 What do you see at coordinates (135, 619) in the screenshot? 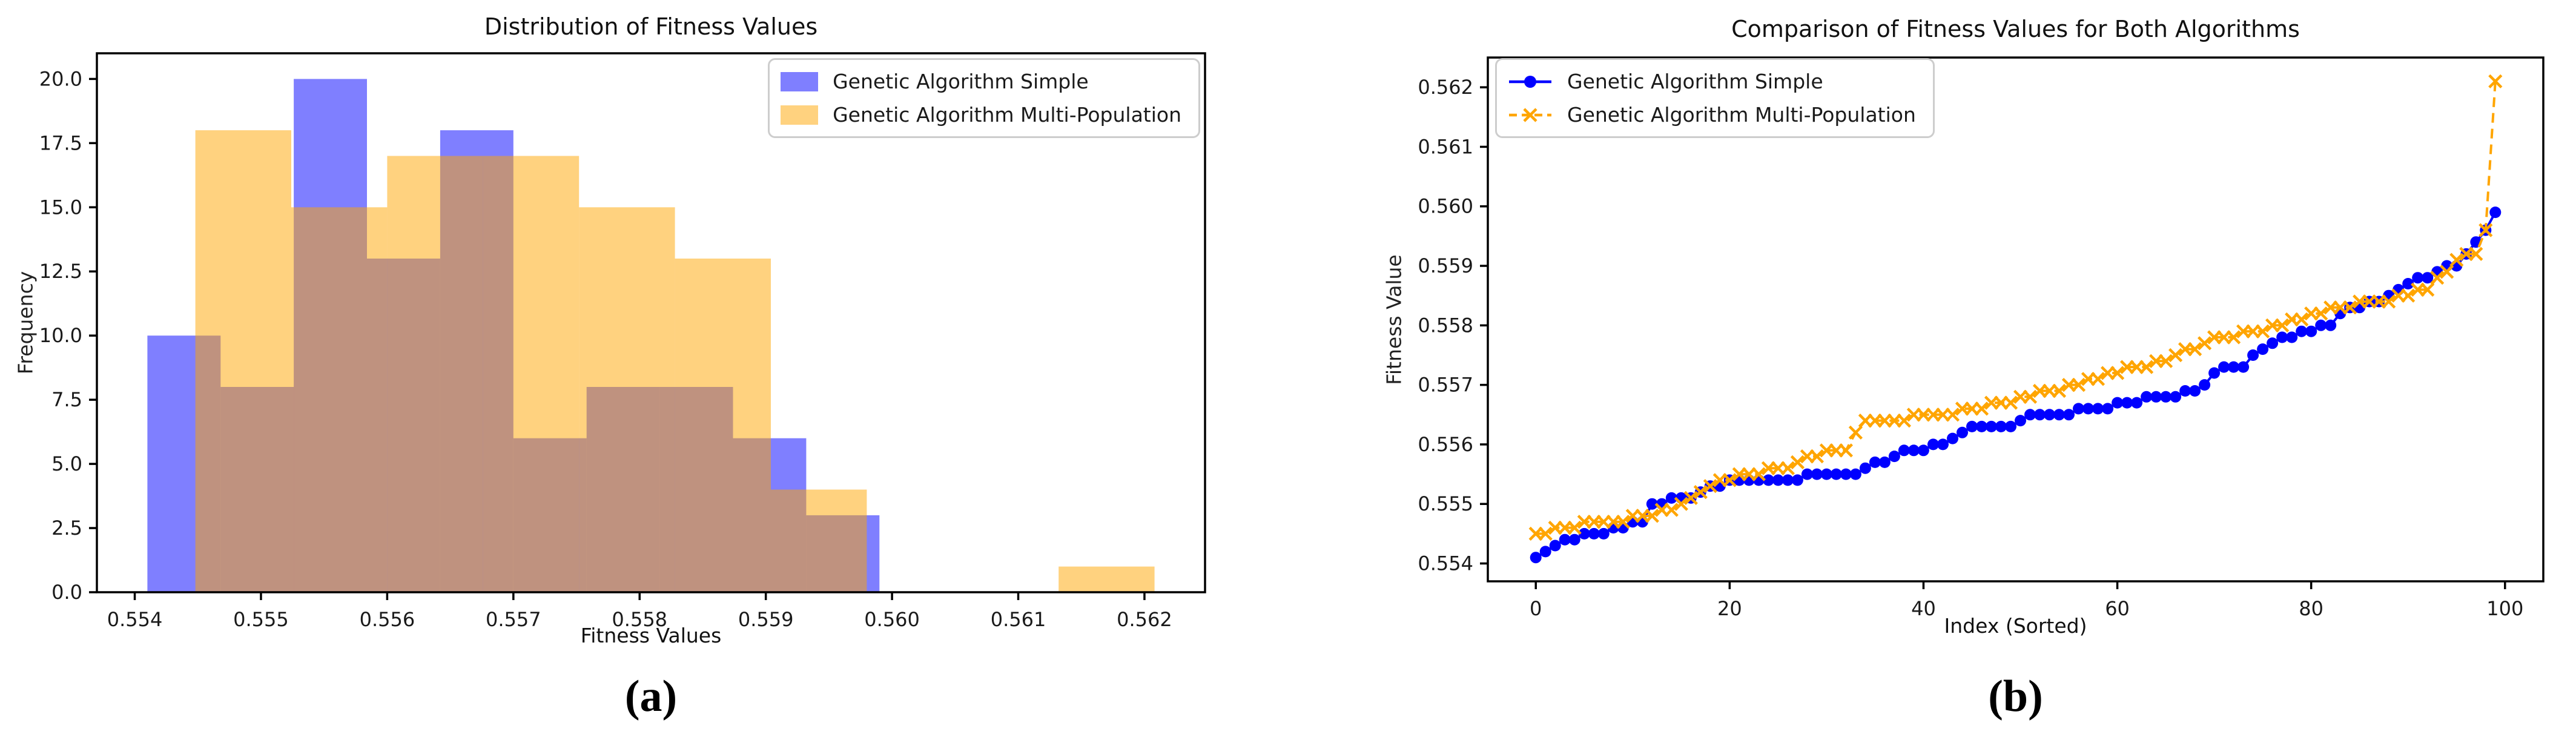
I see `x-tick-label: 0.554` at bounding box center [135, 619].